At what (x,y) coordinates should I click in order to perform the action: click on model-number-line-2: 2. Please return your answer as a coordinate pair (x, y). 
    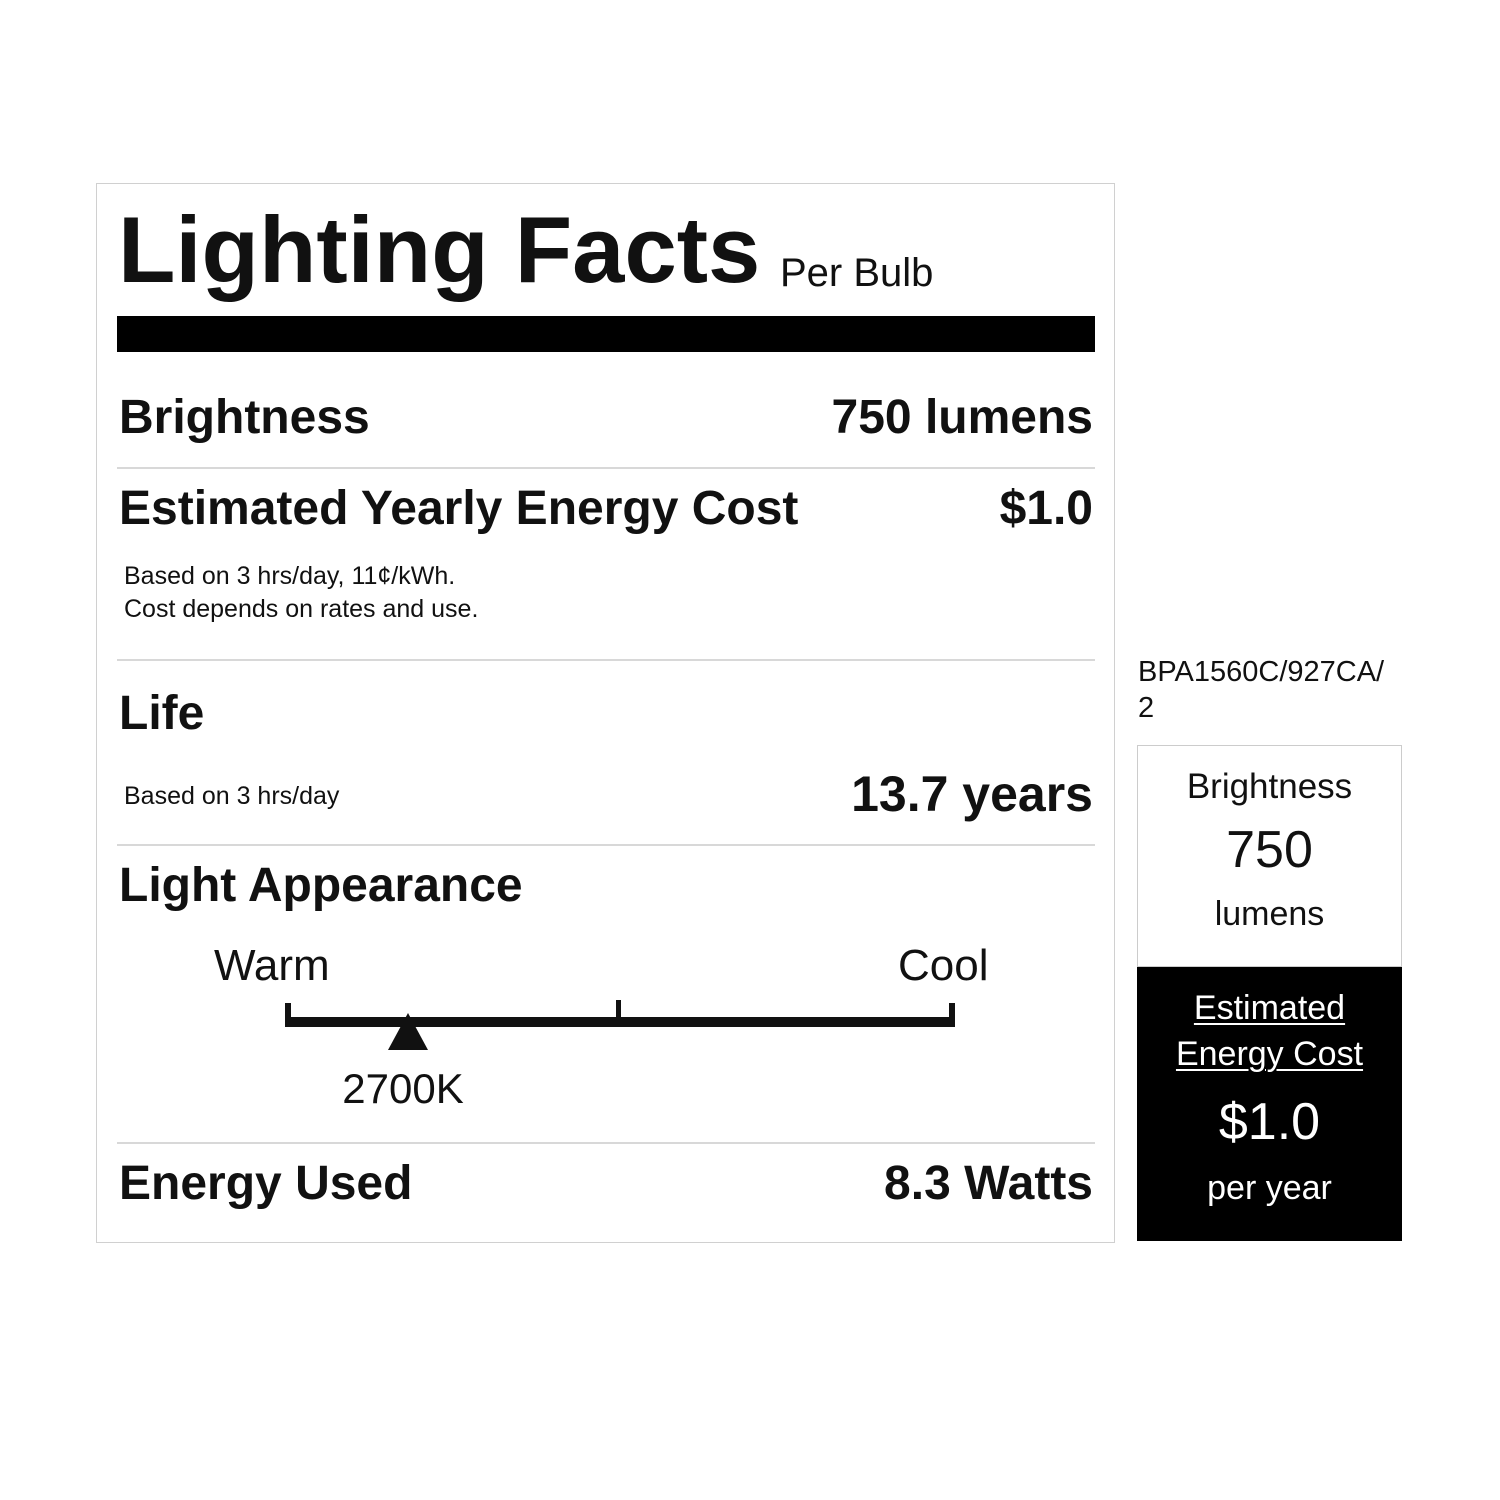
    Looking at the image, I should click on (1146, 708).